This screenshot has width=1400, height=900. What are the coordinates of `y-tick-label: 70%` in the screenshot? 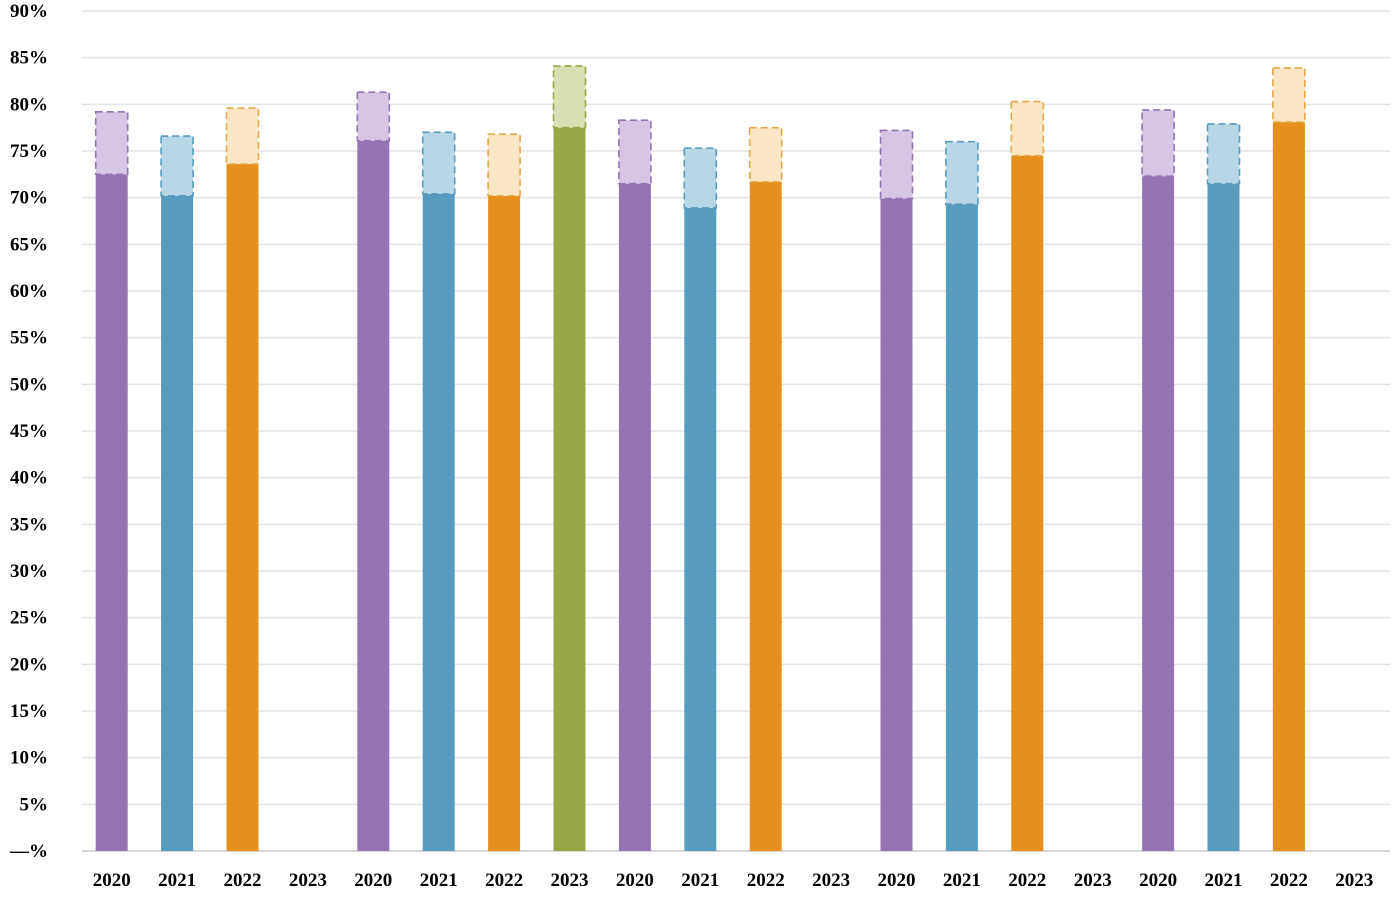 It's located at (29, 198).